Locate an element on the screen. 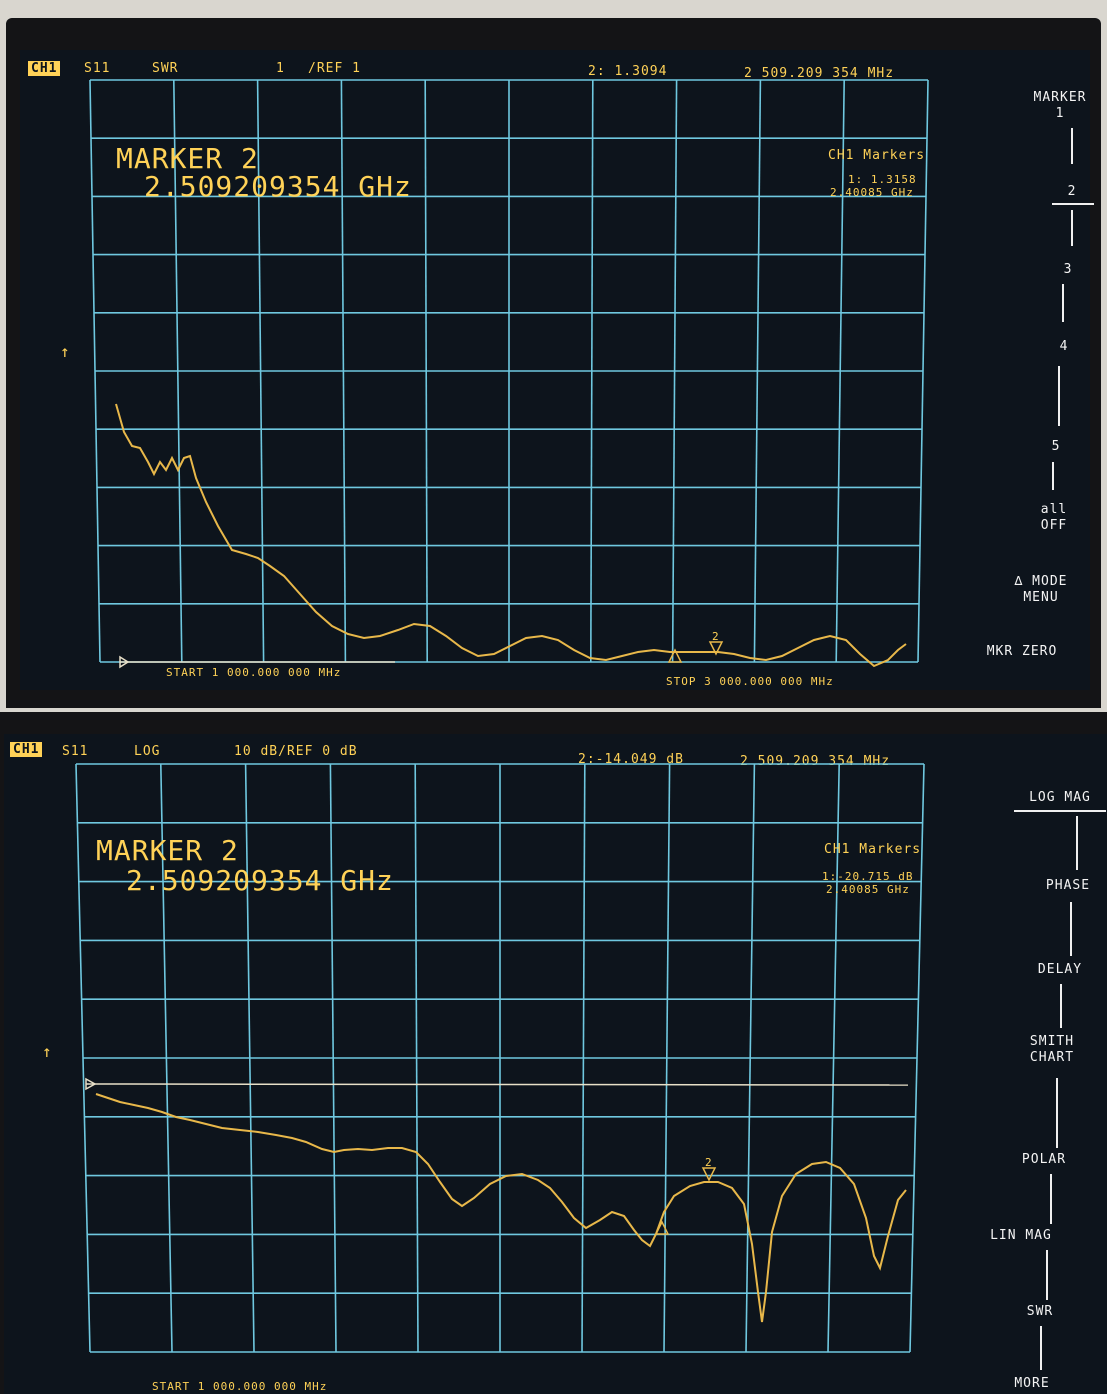  softkey-marker-3: 3 is located at coordinates (1068, 269).